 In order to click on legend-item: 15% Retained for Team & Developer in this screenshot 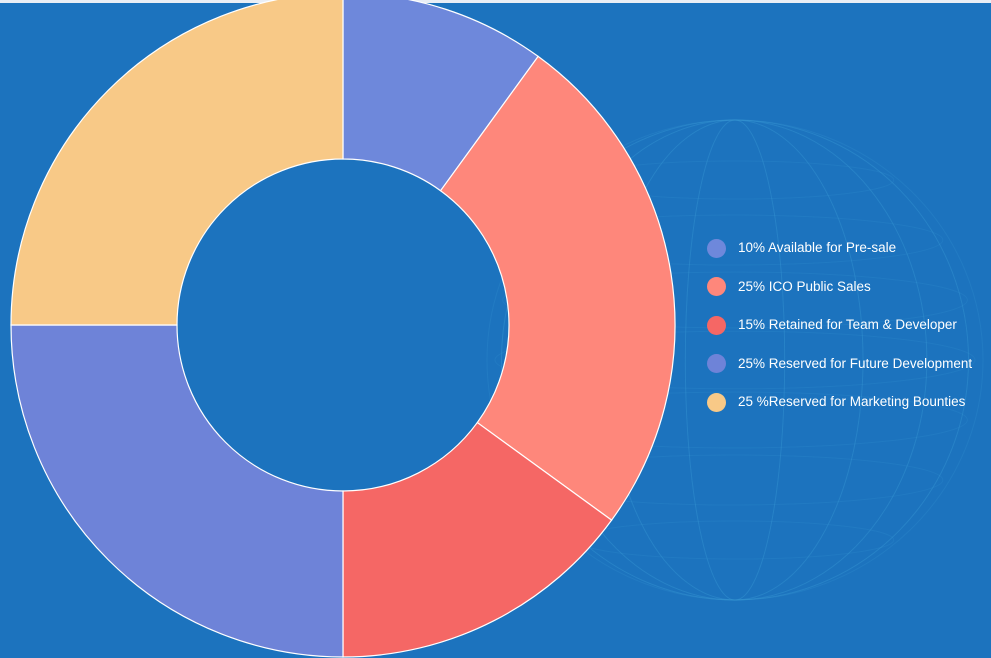, I will do `click(847, 325)`.